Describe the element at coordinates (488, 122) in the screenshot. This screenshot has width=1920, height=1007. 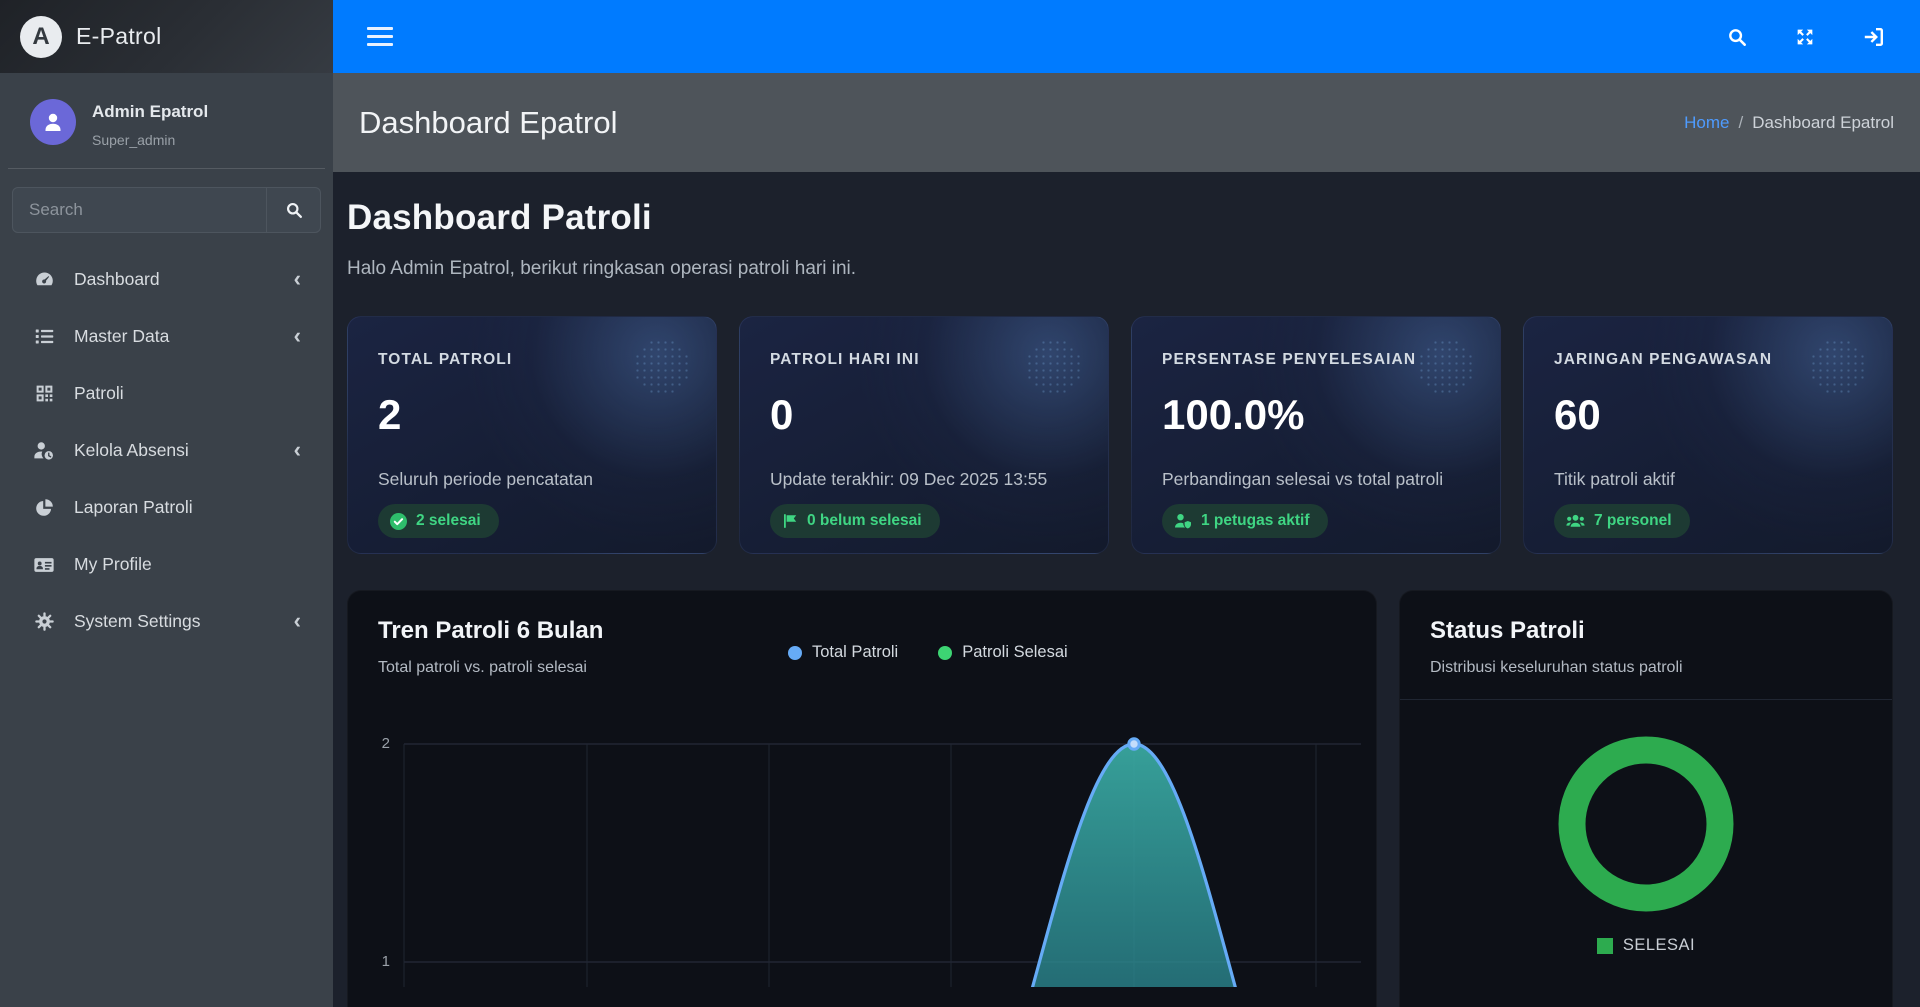
I see `page-title: Dashboard Epatrol` at that location.